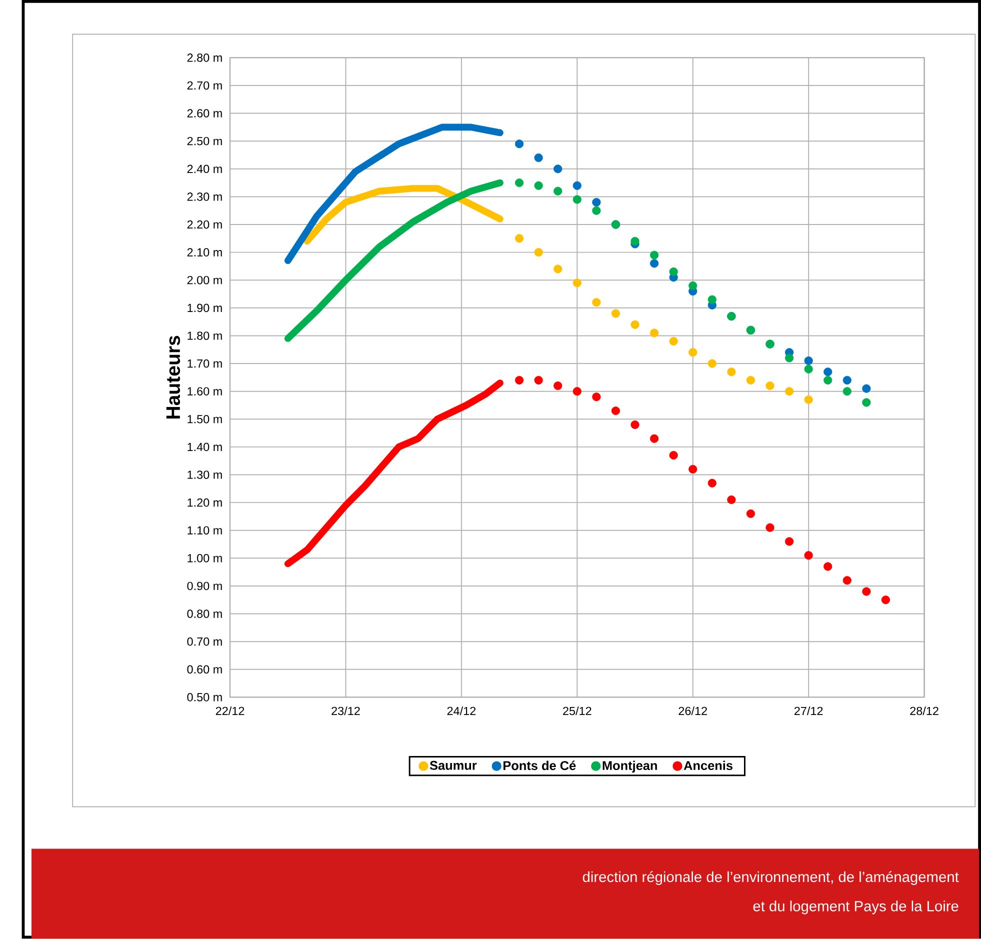  I want to click on x-tick-label: 23/12, so click(346, 711).